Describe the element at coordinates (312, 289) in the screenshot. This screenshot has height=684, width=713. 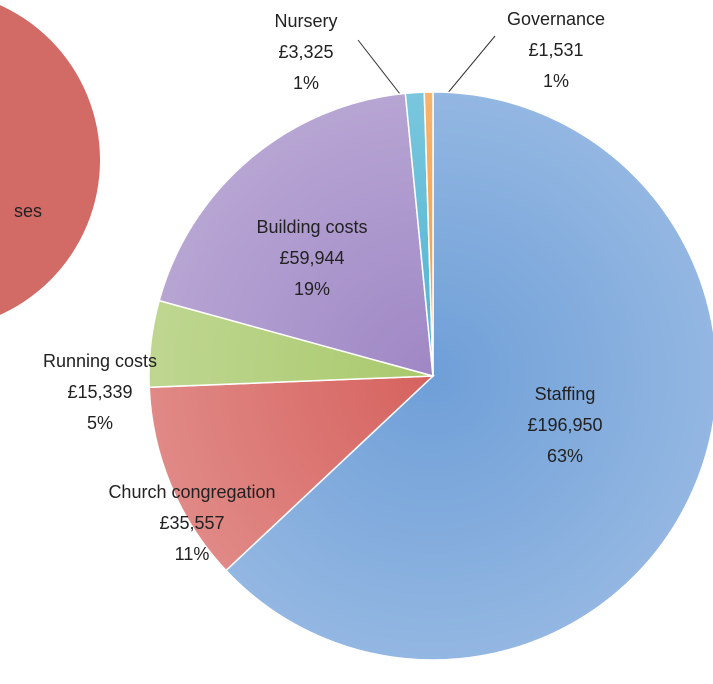
I see `percentage-label: 19%` at that location.